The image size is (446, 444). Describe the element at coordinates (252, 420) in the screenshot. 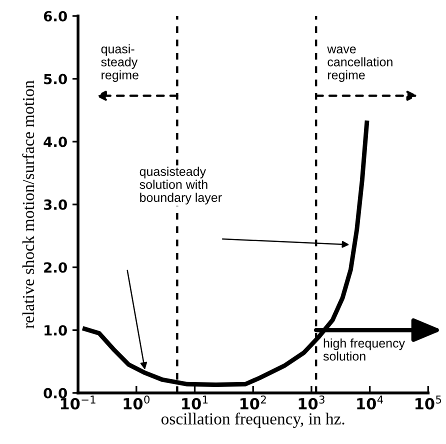

I see `x-axis-title: oscillation frequency, in hz.` at that location.